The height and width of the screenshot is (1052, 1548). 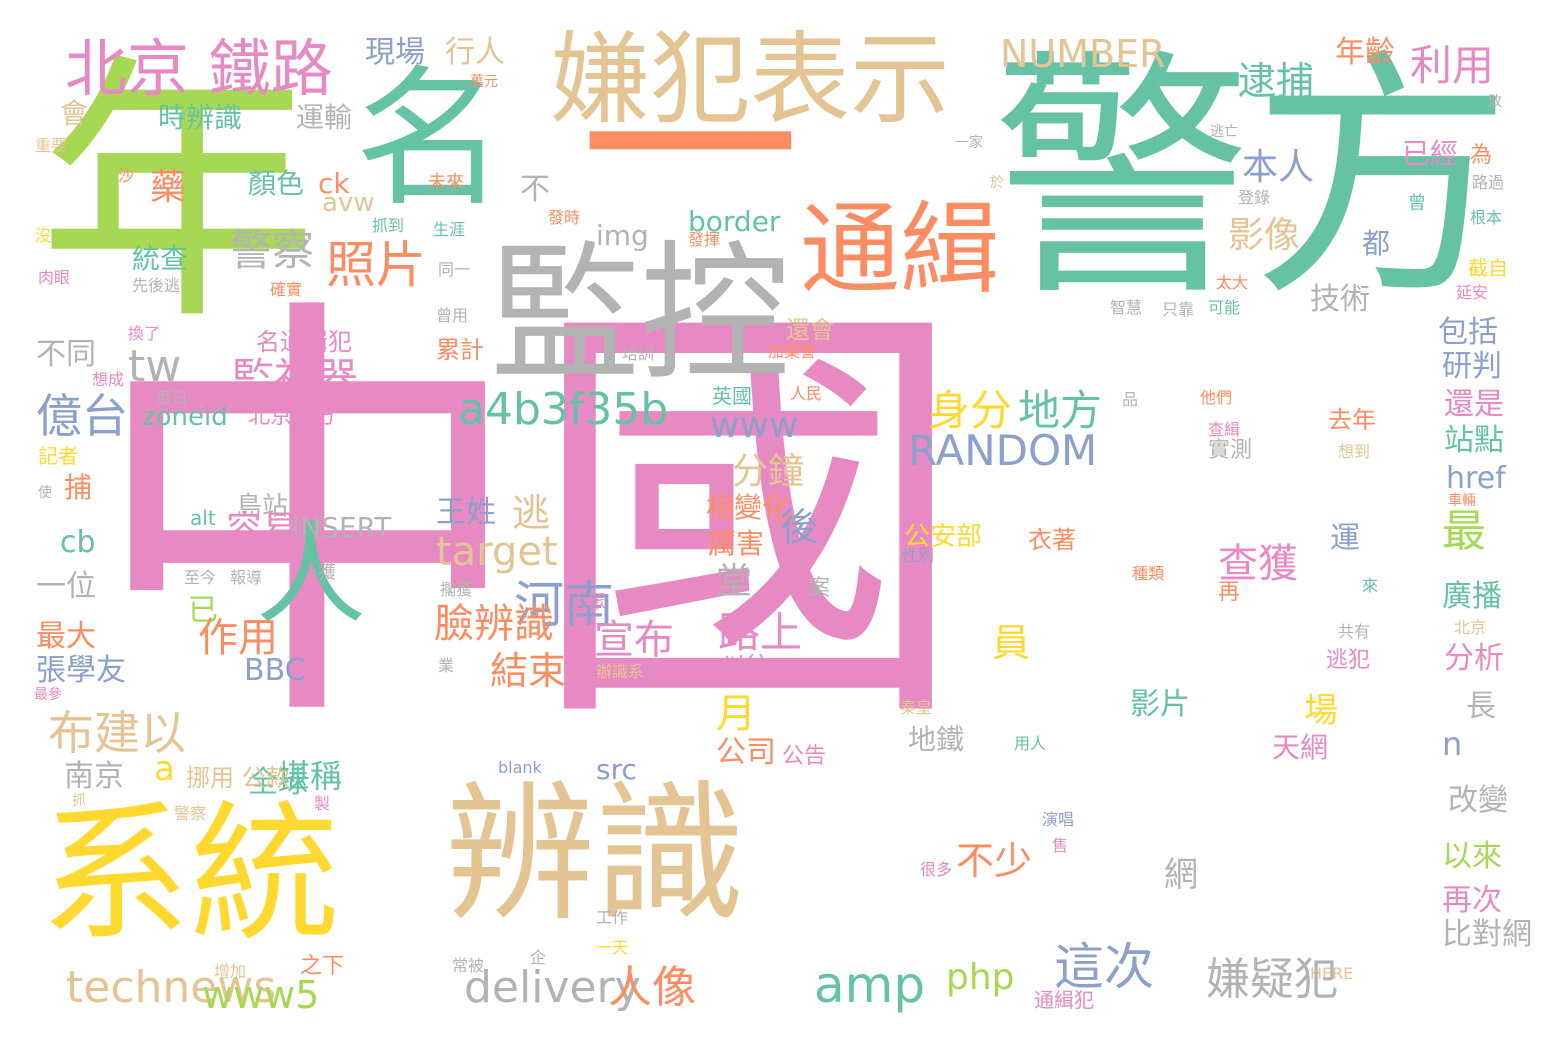 I want to click on cloud-word: www, so click(x=754, y=425).